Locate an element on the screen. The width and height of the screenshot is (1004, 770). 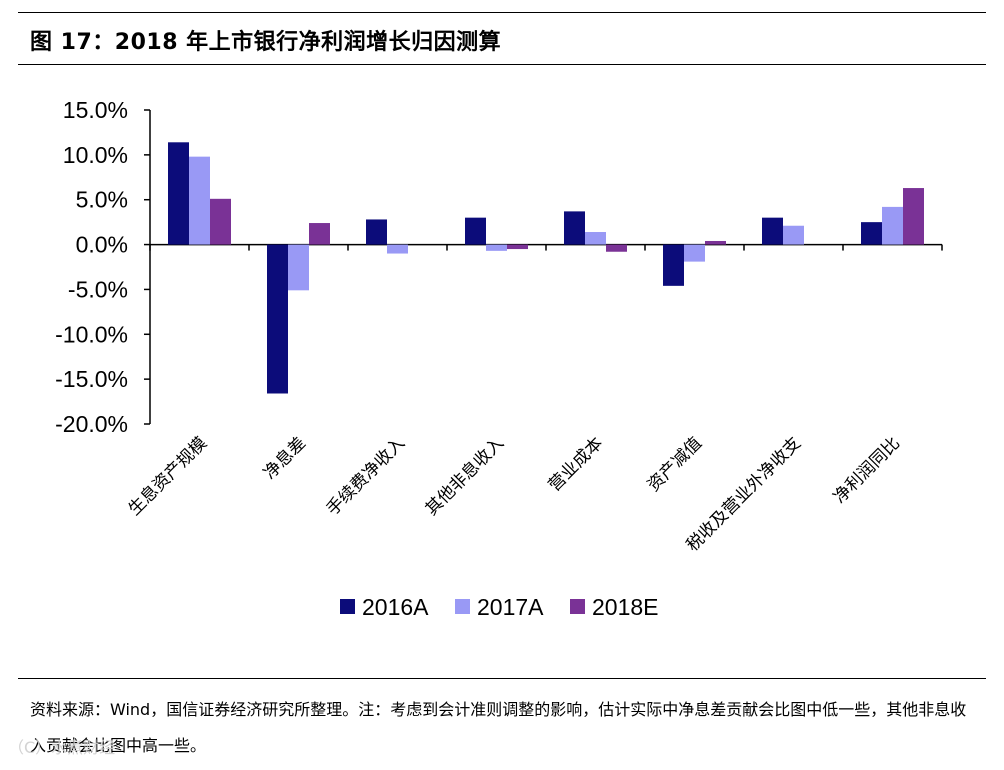
y-tick-label: 5.0% is located at coordinates (102, 200).